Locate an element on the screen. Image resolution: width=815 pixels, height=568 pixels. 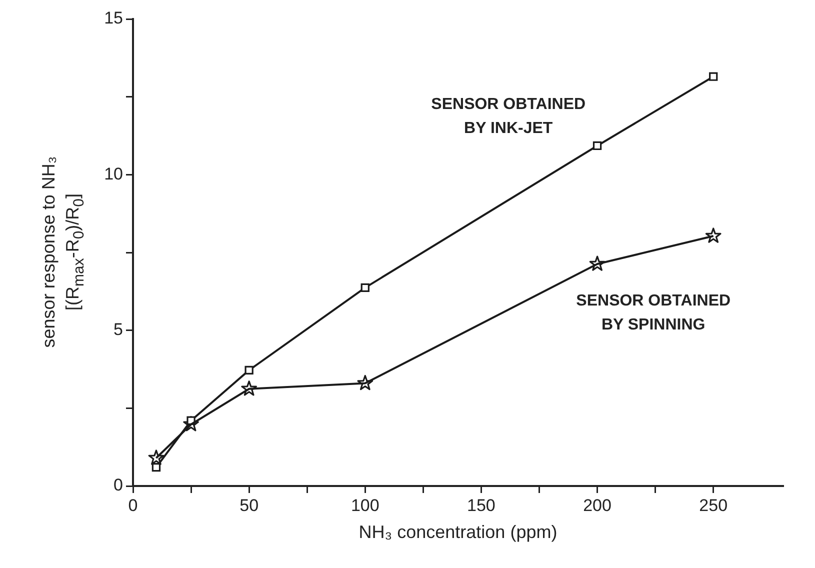
x-tick-label: 100 is located at coordinates (365, 505).